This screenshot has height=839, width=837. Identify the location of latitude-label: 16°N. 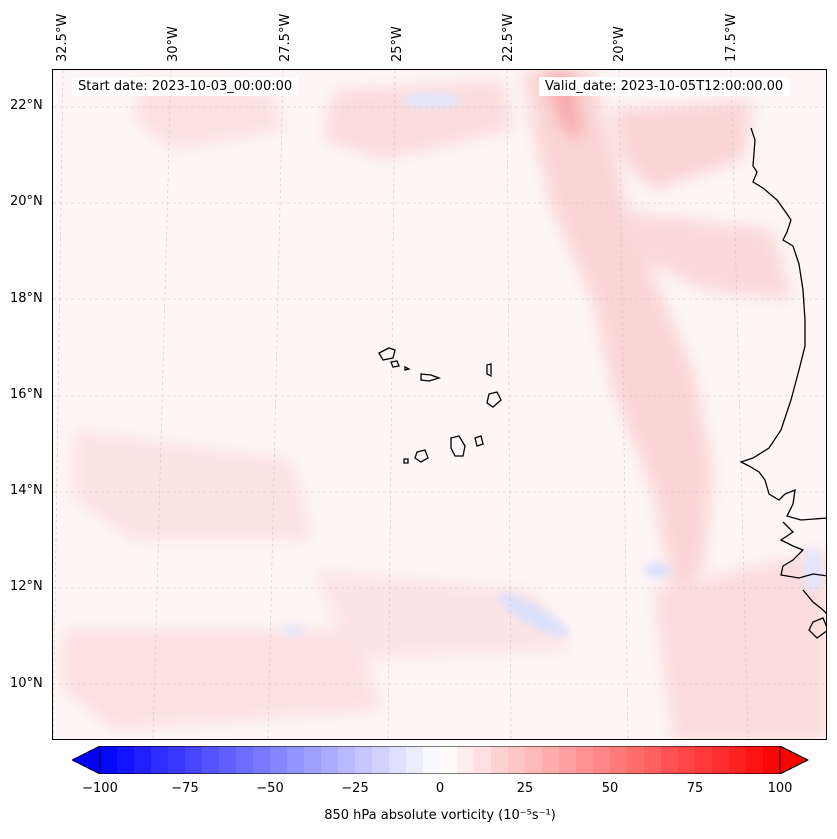
(26, 394).